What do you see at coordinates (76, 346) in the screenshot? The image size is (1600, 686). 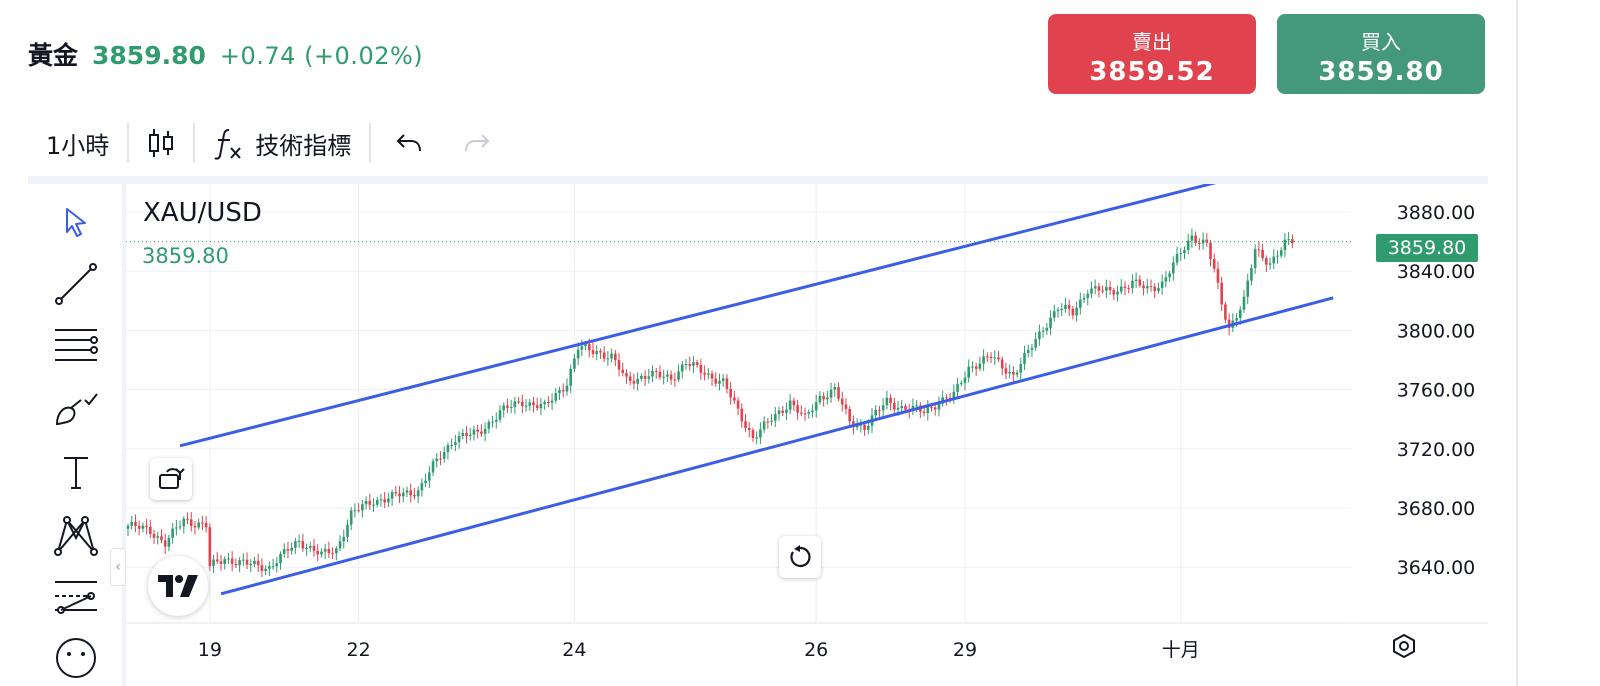 I see `fib-tool` at bounding box center [76, 346].